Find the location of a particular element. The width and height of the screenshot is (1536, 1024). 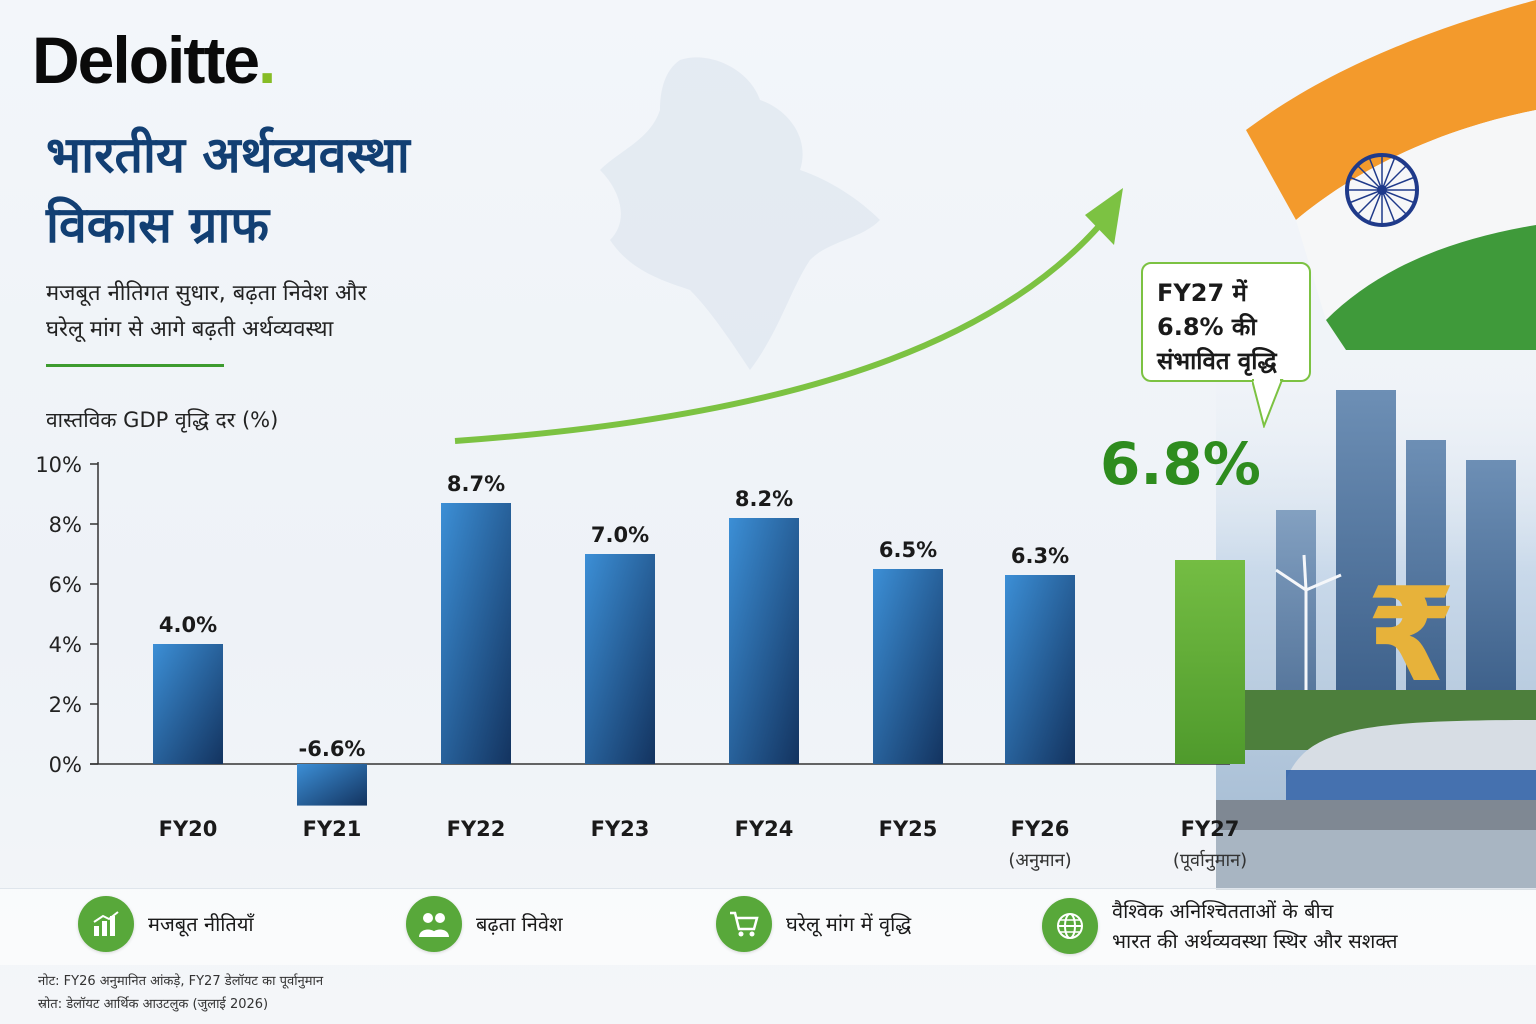

data-label: -6.6% is located at coordinates (332, 749).